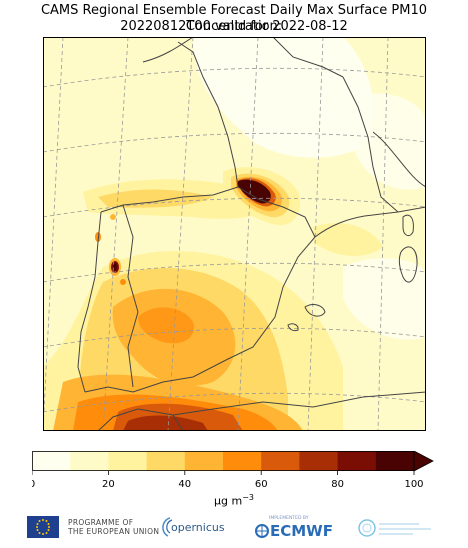 This screenshot has width=468, height=548. I want to click on eu-programme-text: PROGRAMME OF THE EUROPEAN UNION, so click(113, 533).